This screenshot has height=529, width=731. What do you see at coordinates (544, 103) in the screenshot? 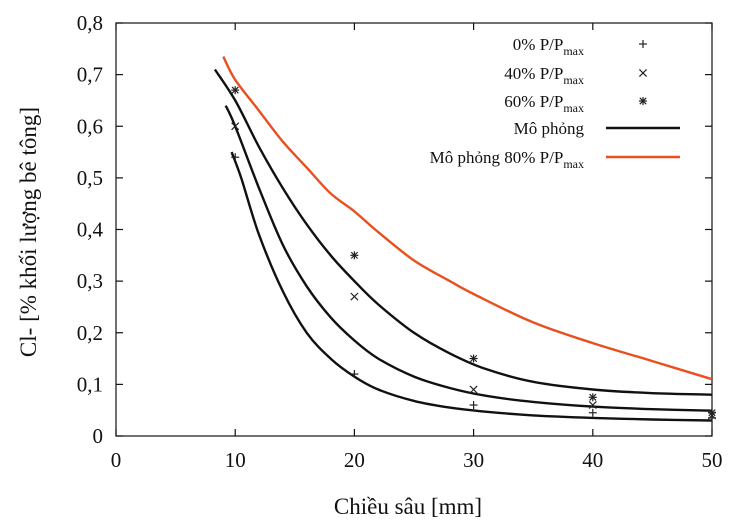
I see `legend-label-60-p-pmax: 60% P/Pmax` at bounding box center [544, 103].